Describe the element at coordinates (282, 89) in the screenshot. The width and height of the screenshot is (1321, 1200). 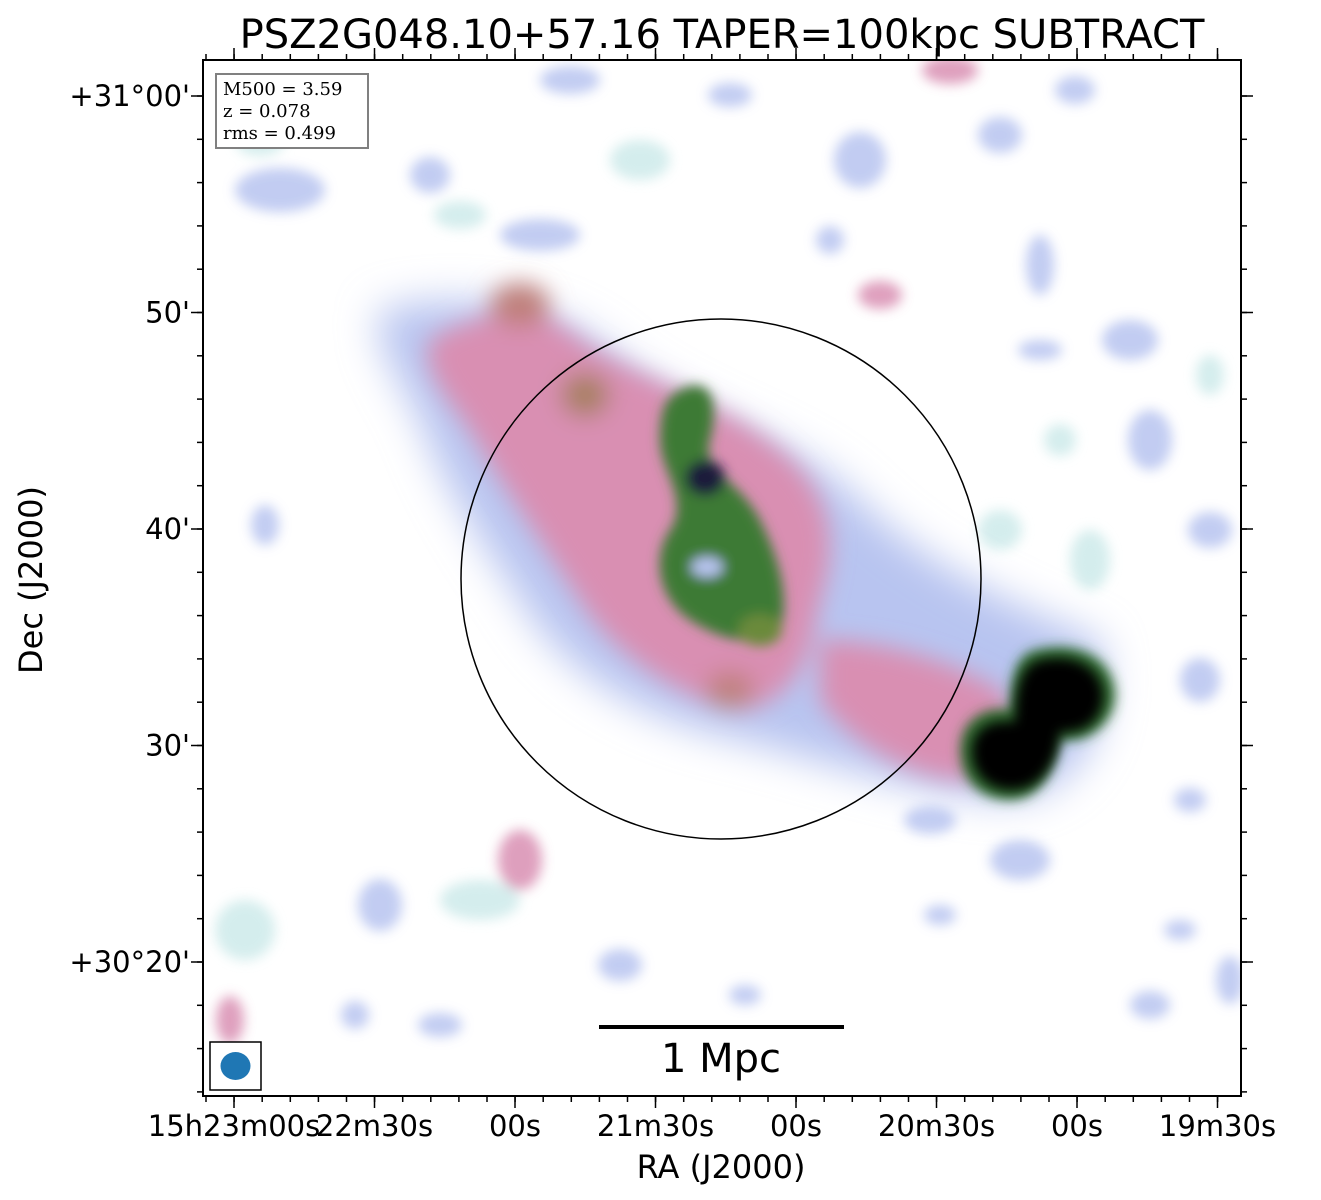
I see `info-mass: M500 = 3.59` at that location.